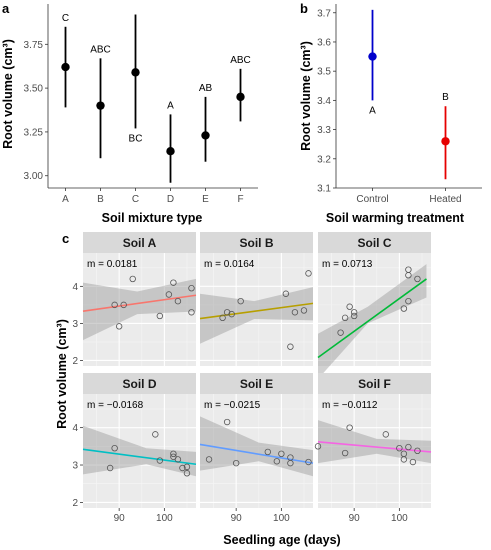  I want to click on facet-slope-label: m = −0.0168, so click(115, 405).